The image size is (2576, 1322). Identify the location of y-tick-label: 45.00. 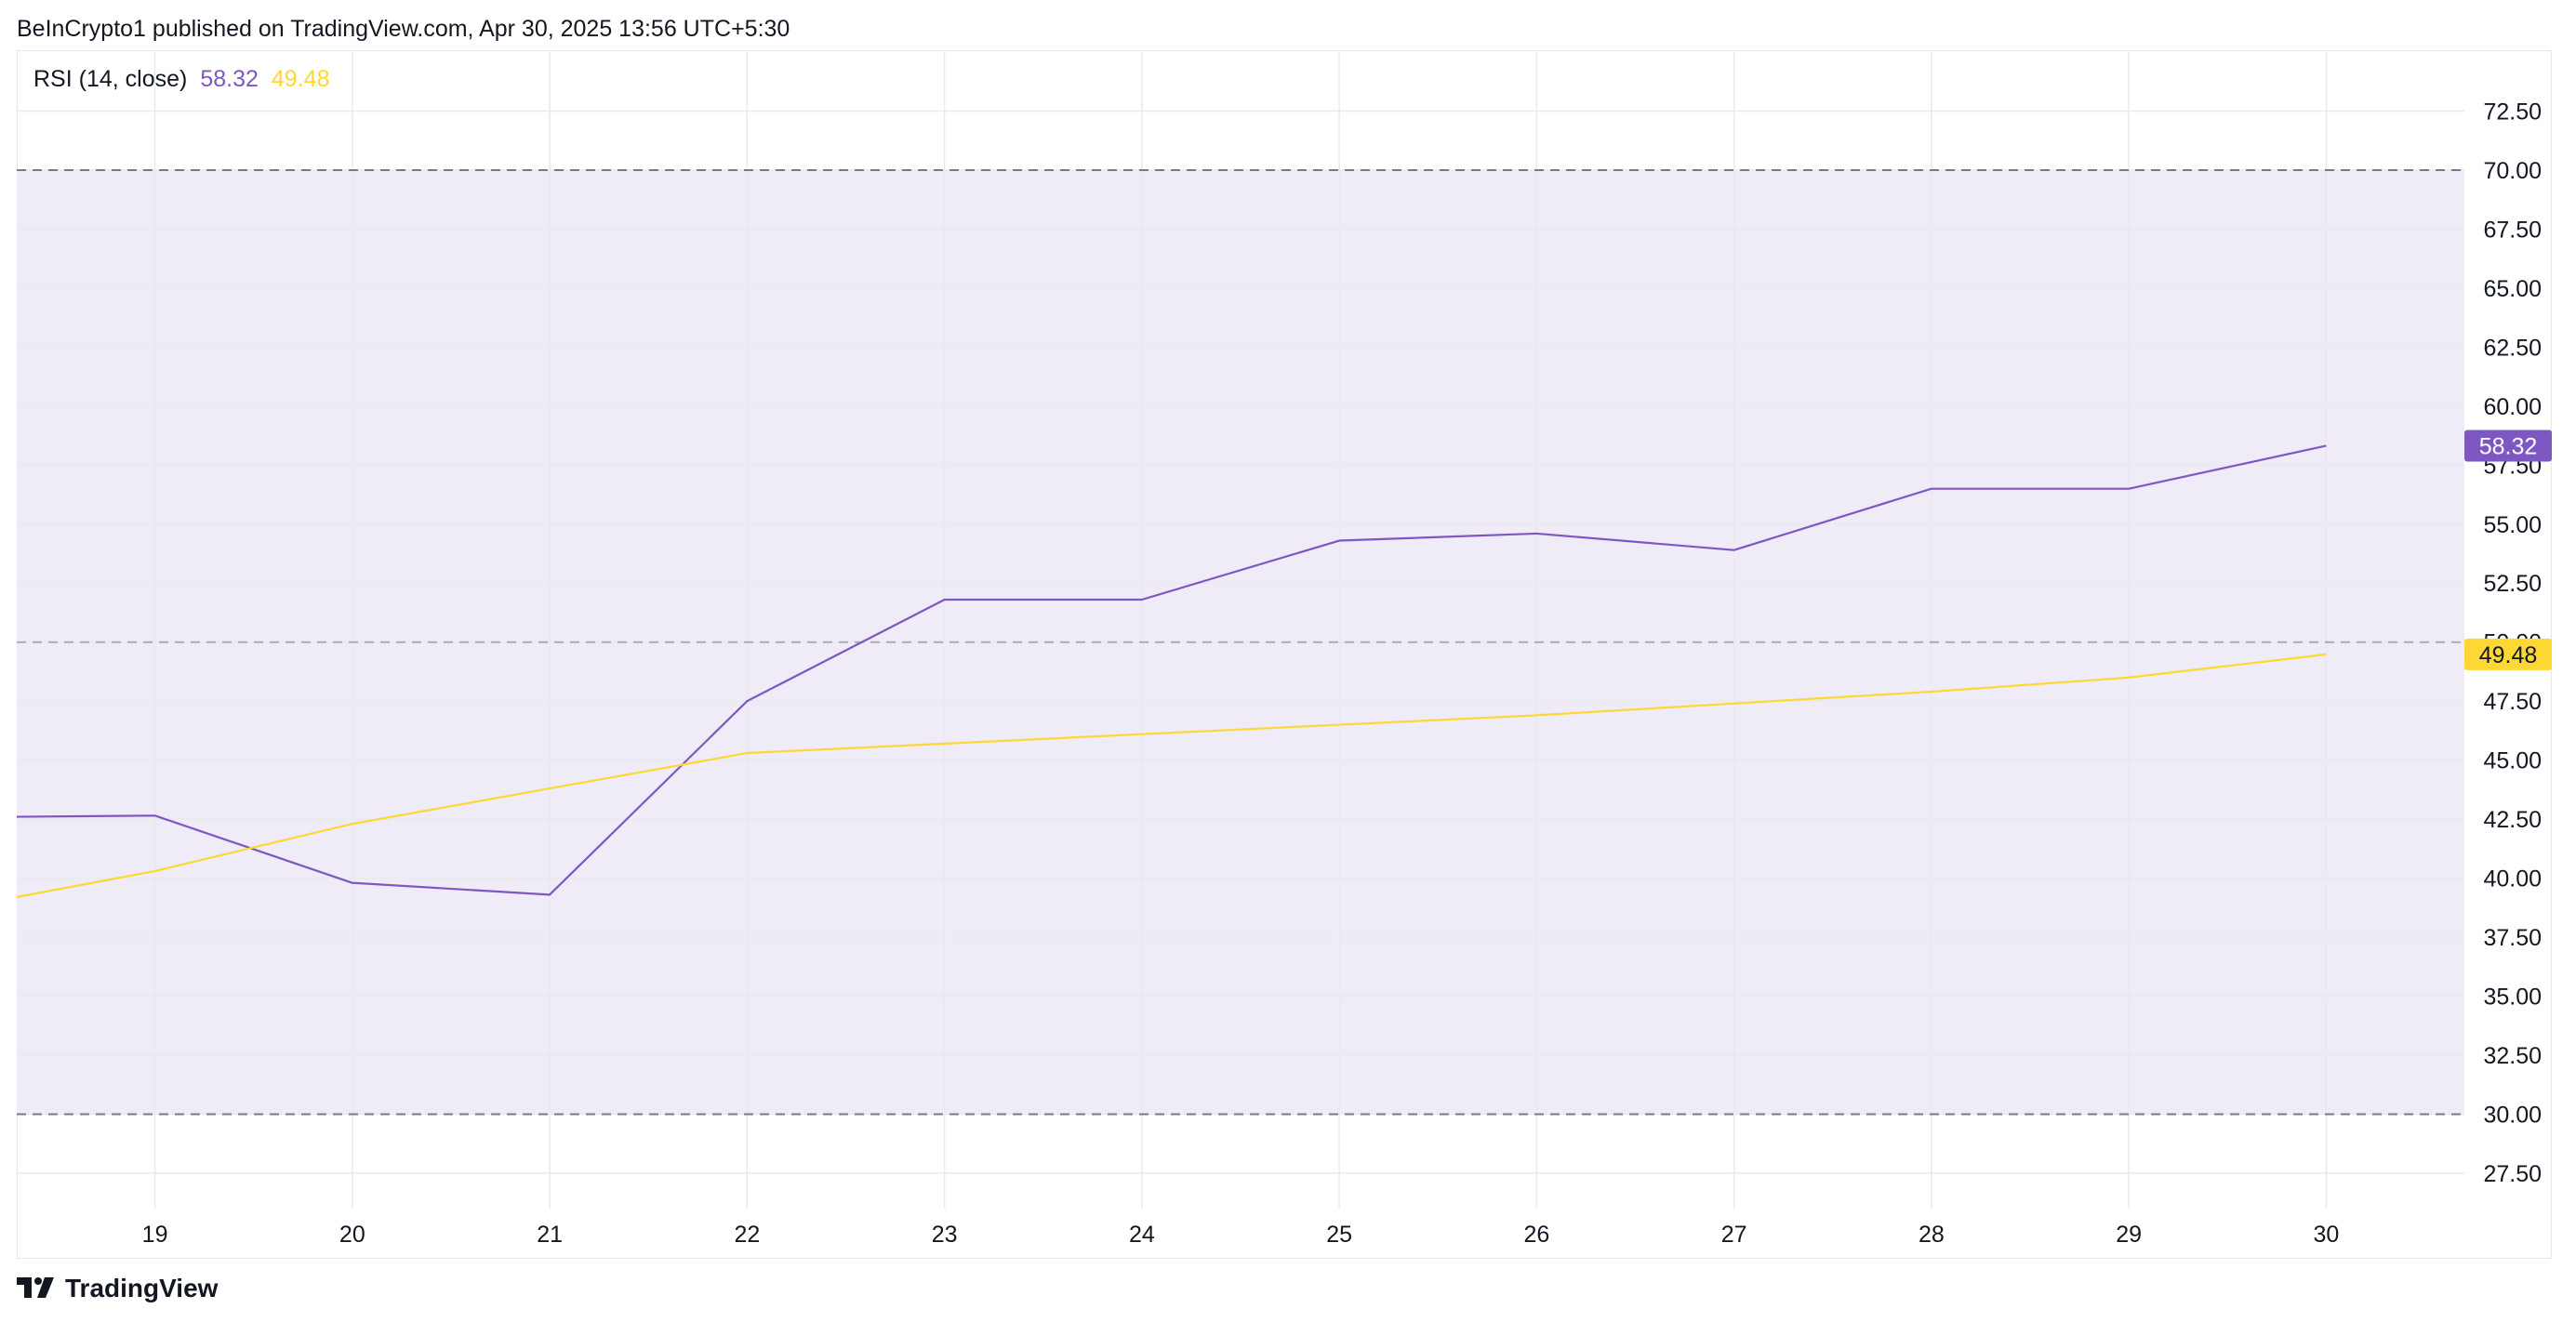
(2512, 761).